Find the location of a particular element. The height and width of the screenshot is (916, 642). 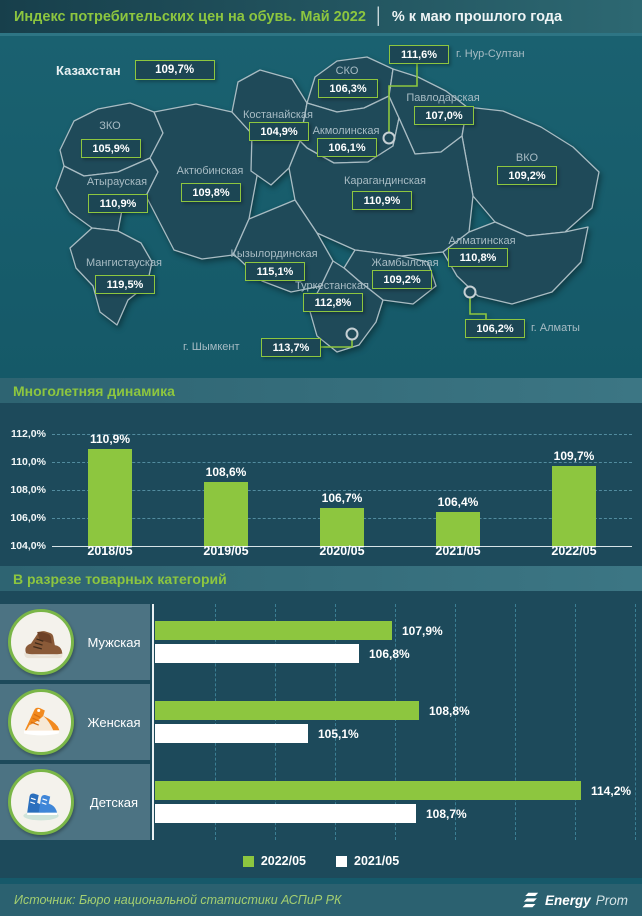

country-total: Казахстан 109,7% is located at coordinates (135, 70).